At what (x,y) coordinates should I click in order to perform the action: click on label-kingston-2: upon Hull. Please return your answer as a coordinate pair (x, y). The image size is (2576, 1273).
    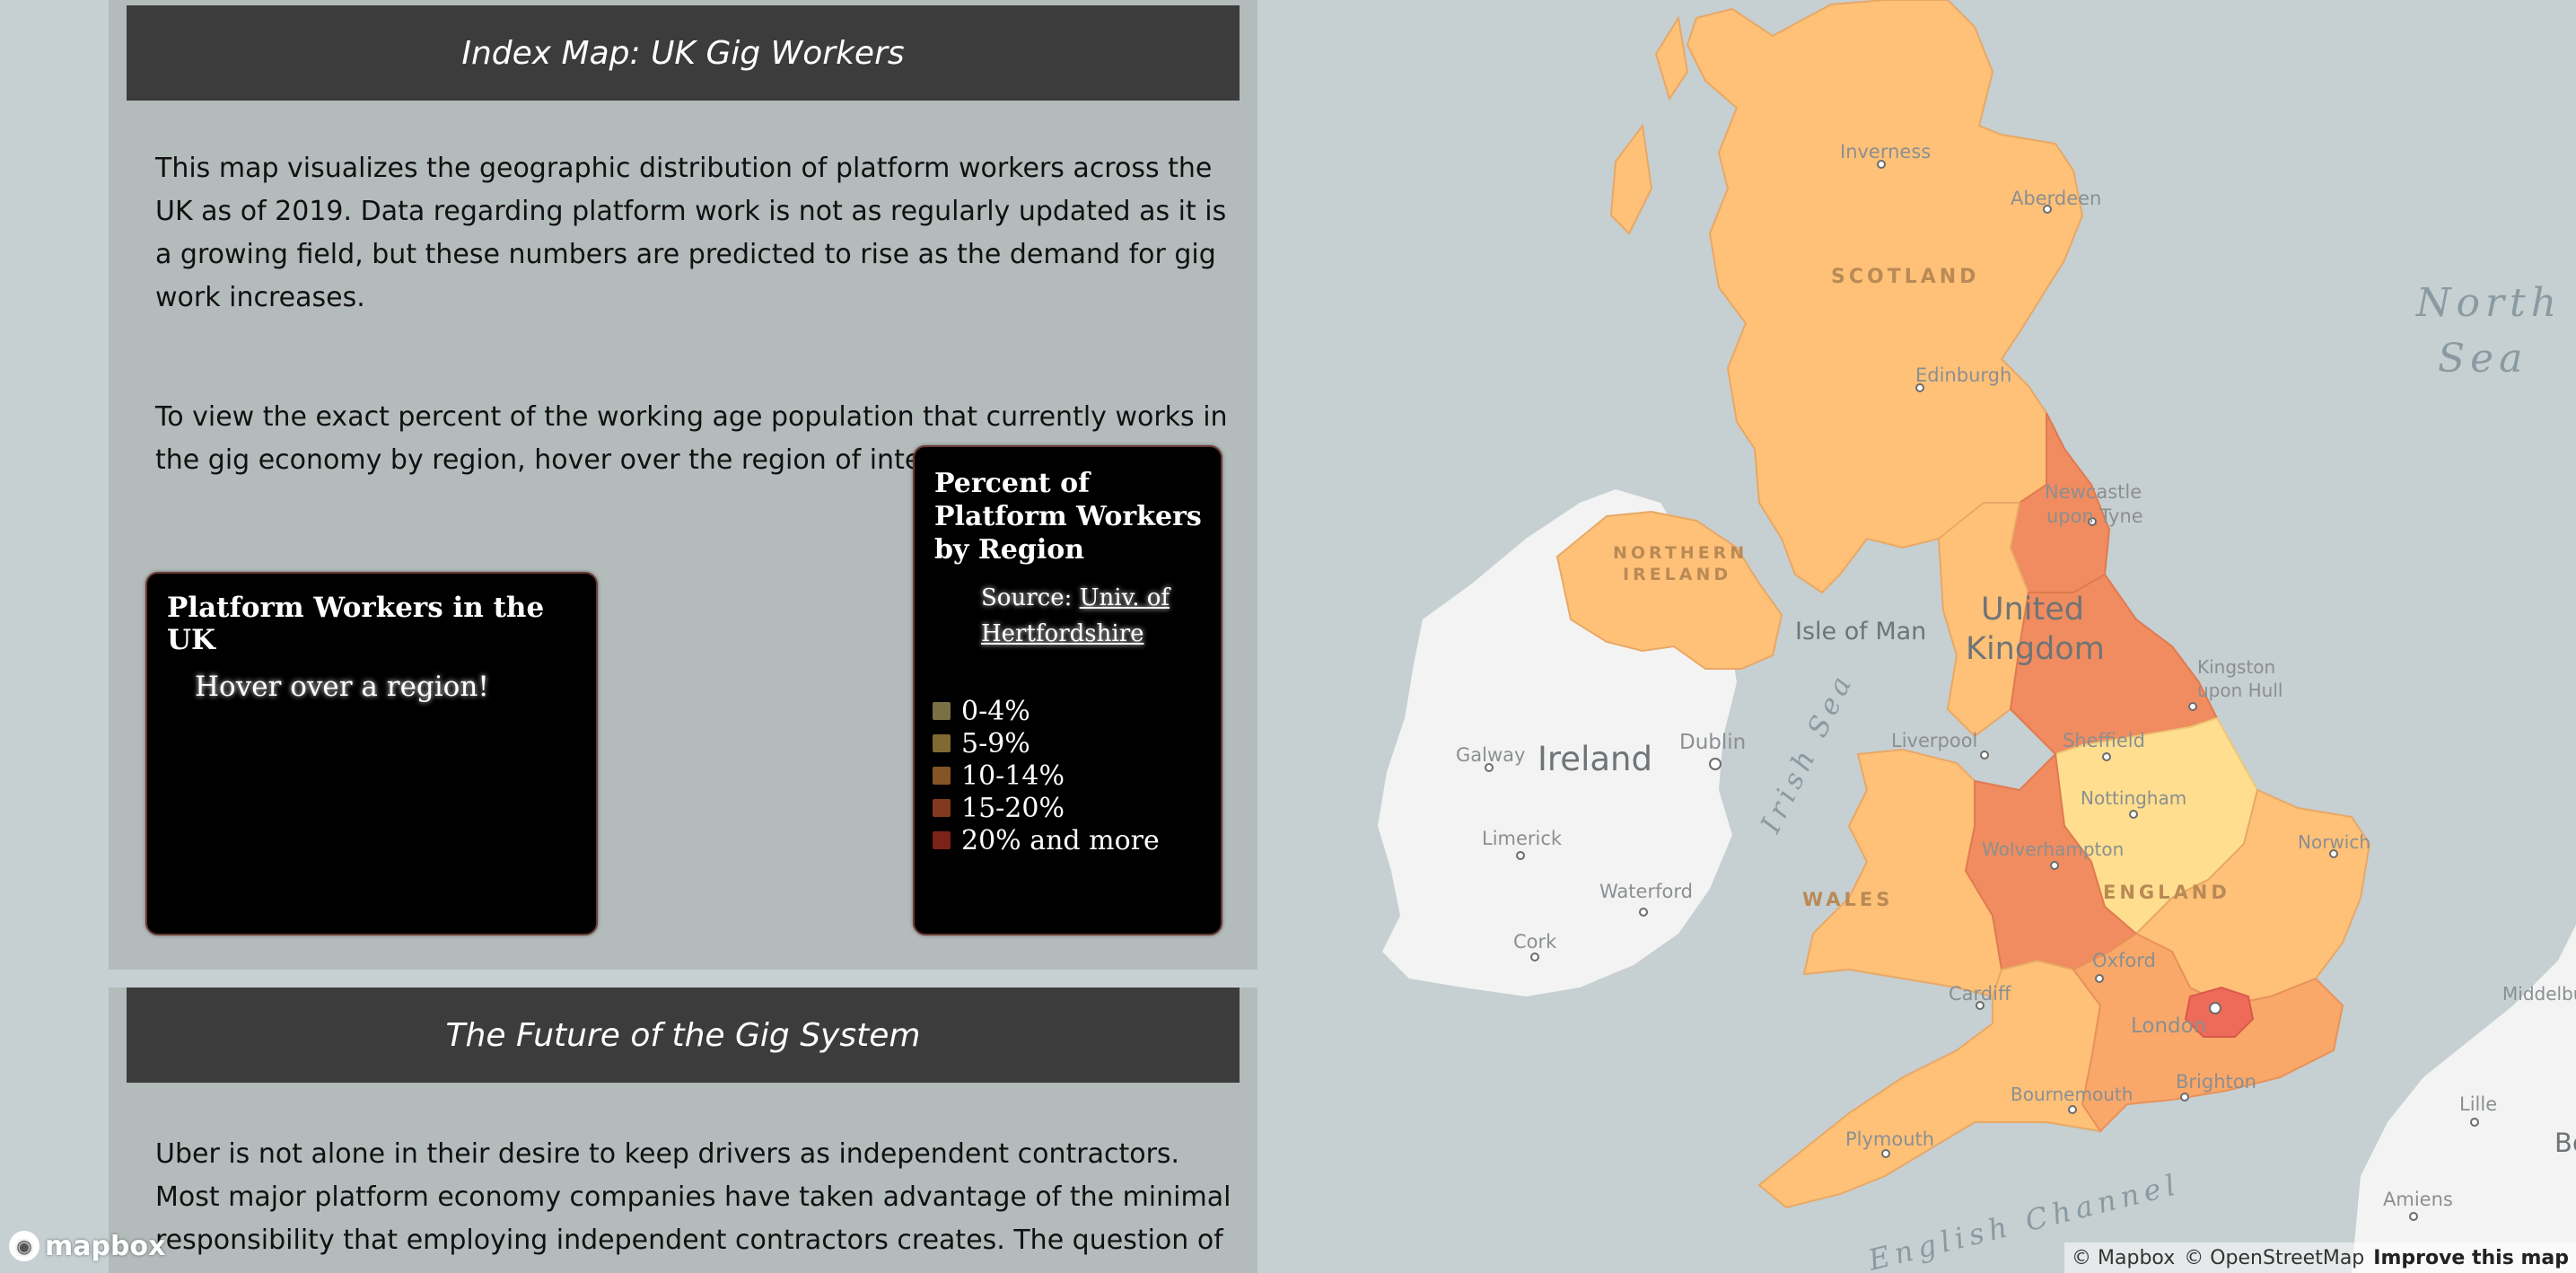
    Looking at the image, I should click on (2239, 690).